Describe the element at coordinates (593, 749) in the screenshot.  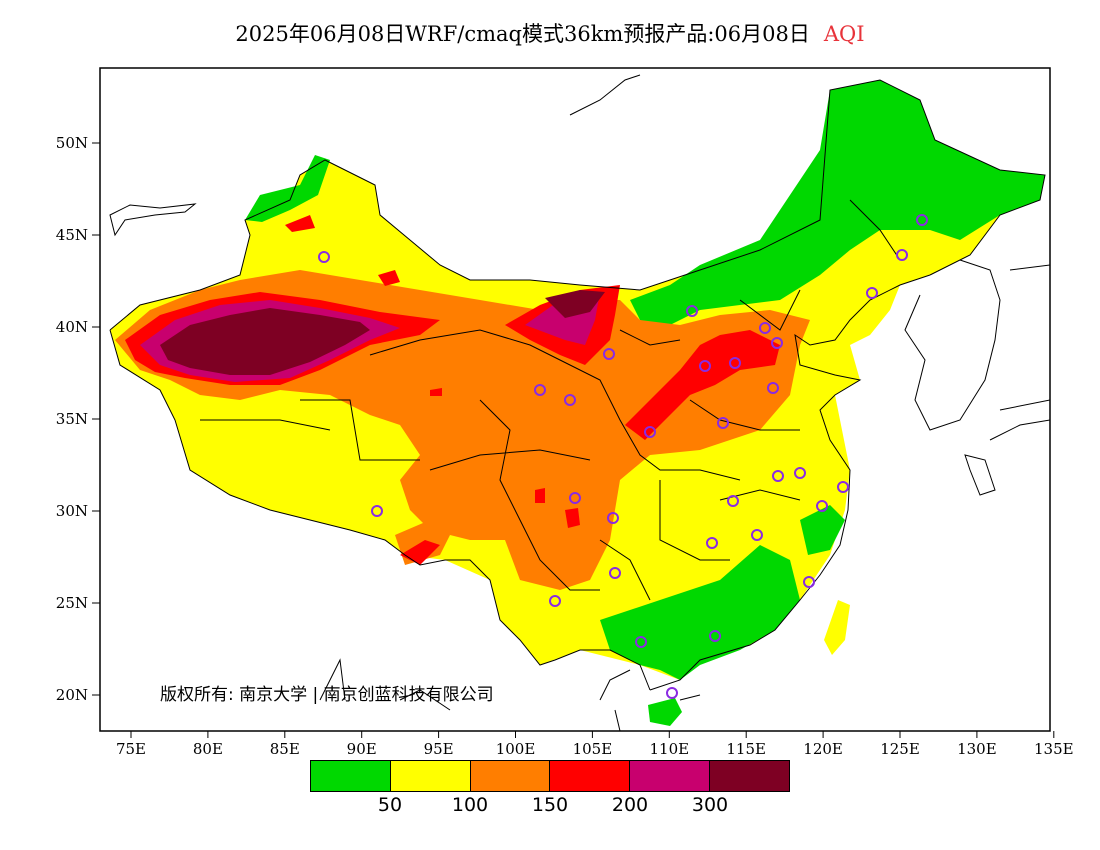
I see `lon-tick-label: 105E` at that location.